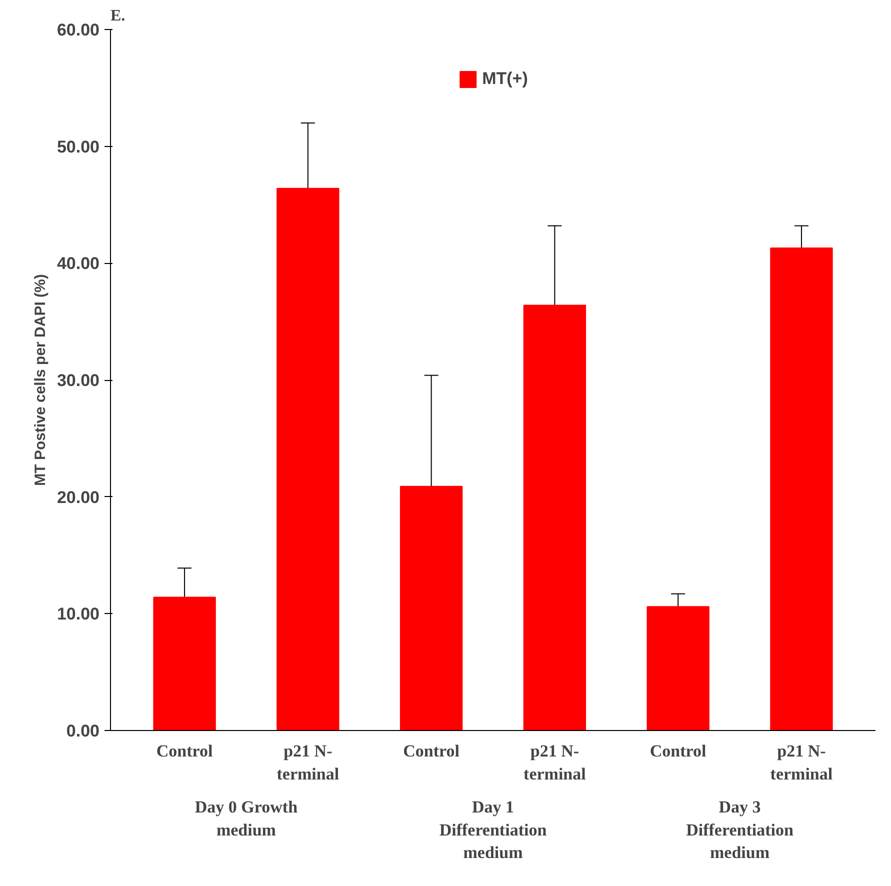  I want to click on y-tick-label: 20.00, so click(78, 497).